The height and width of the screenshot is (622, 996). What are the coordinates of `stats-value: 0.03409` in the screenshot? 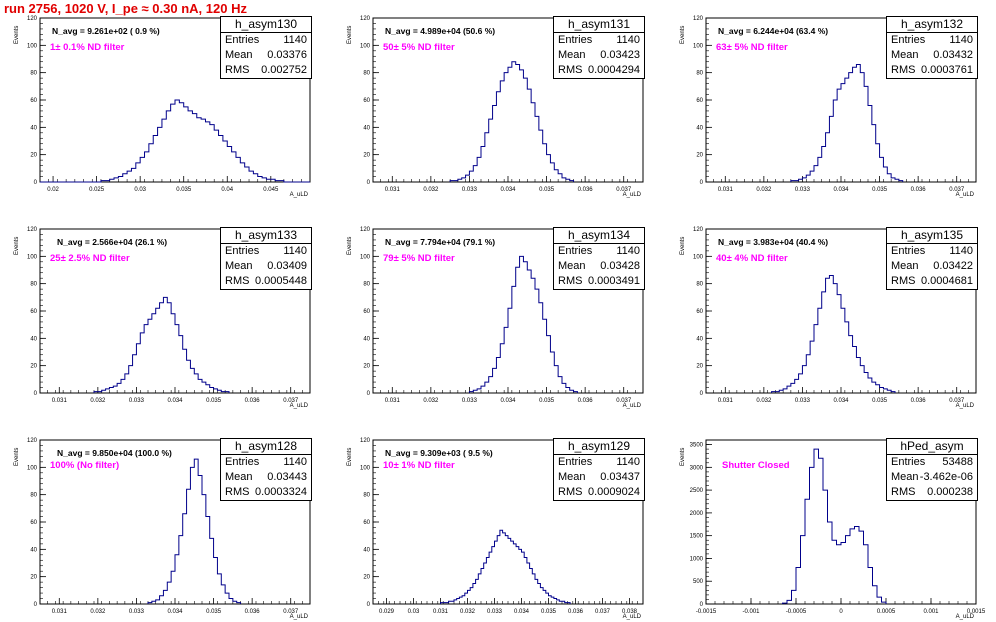 It's located at (287, 266).